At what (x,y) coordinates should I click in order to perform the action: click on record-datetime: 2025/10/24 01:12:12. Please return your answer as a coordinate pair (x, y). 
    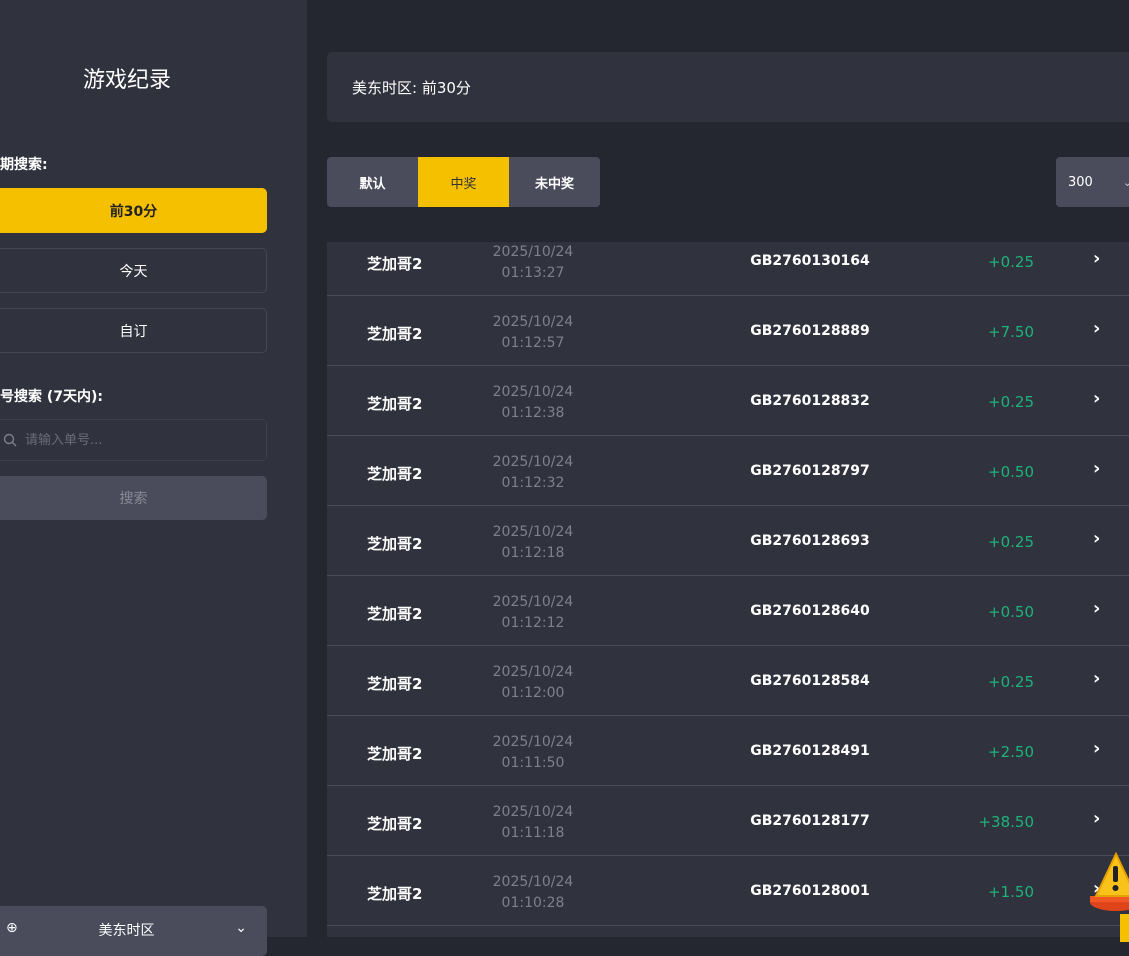
    Looking at the image, I should click on (533, 613).